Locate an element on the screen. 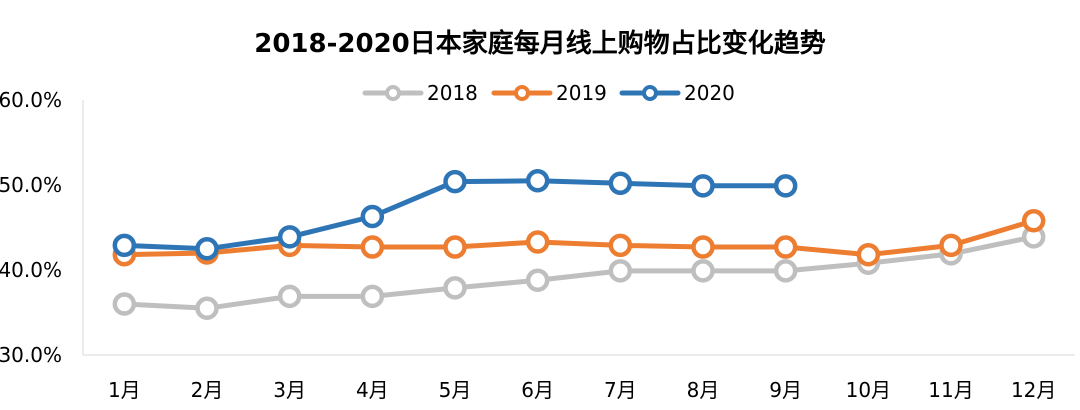 This screenshot has height=410, width=1080. legend: 2018 2019 2020 is located at coordinates (548, 93).